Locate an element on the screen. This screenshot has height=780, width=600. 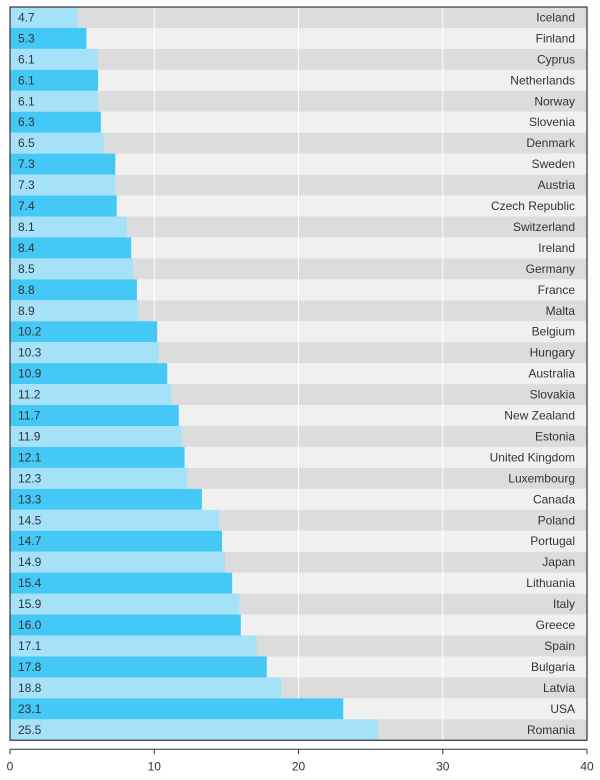
bar-value-label: 11.9 is located at coordinates (29, 436).